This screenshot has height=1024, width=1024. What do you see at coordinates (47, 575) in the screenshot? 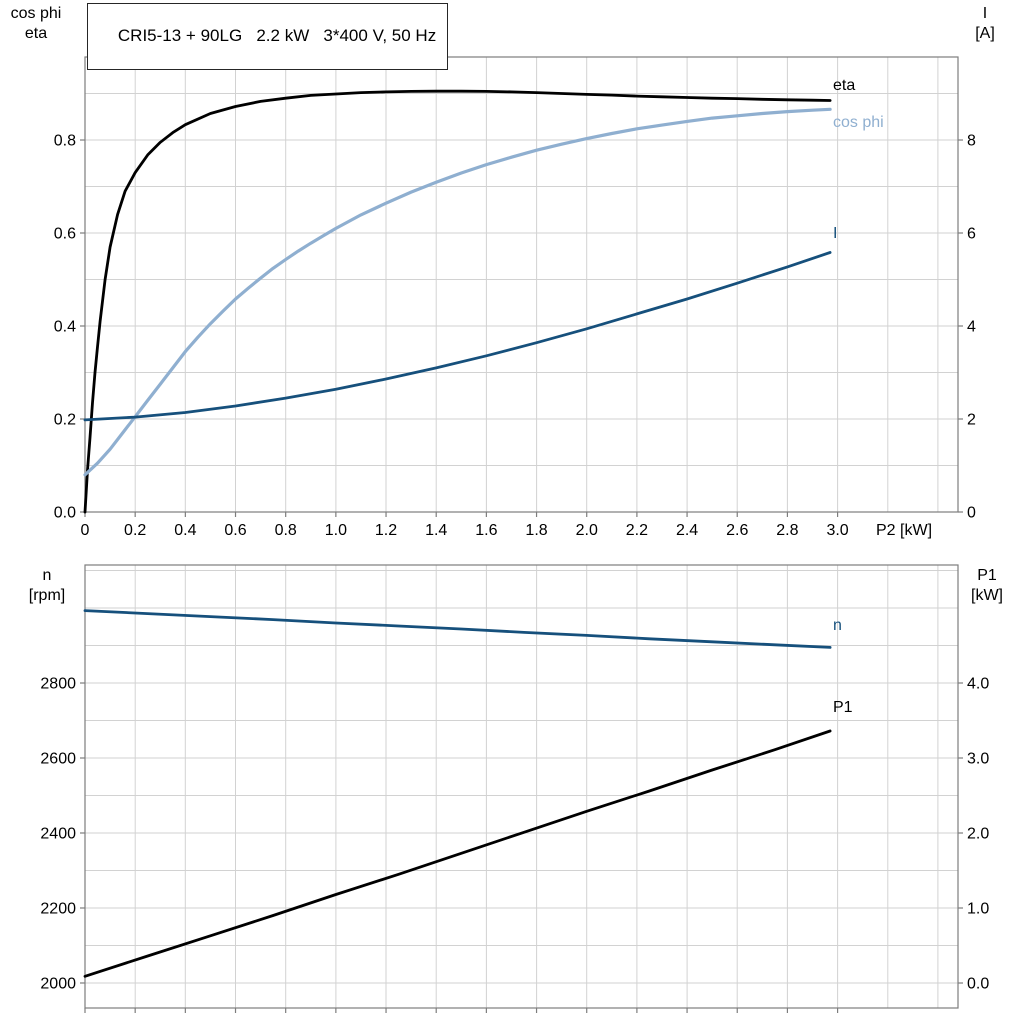
I see `axis-title-speed: n` at bounding box center [47, 575].